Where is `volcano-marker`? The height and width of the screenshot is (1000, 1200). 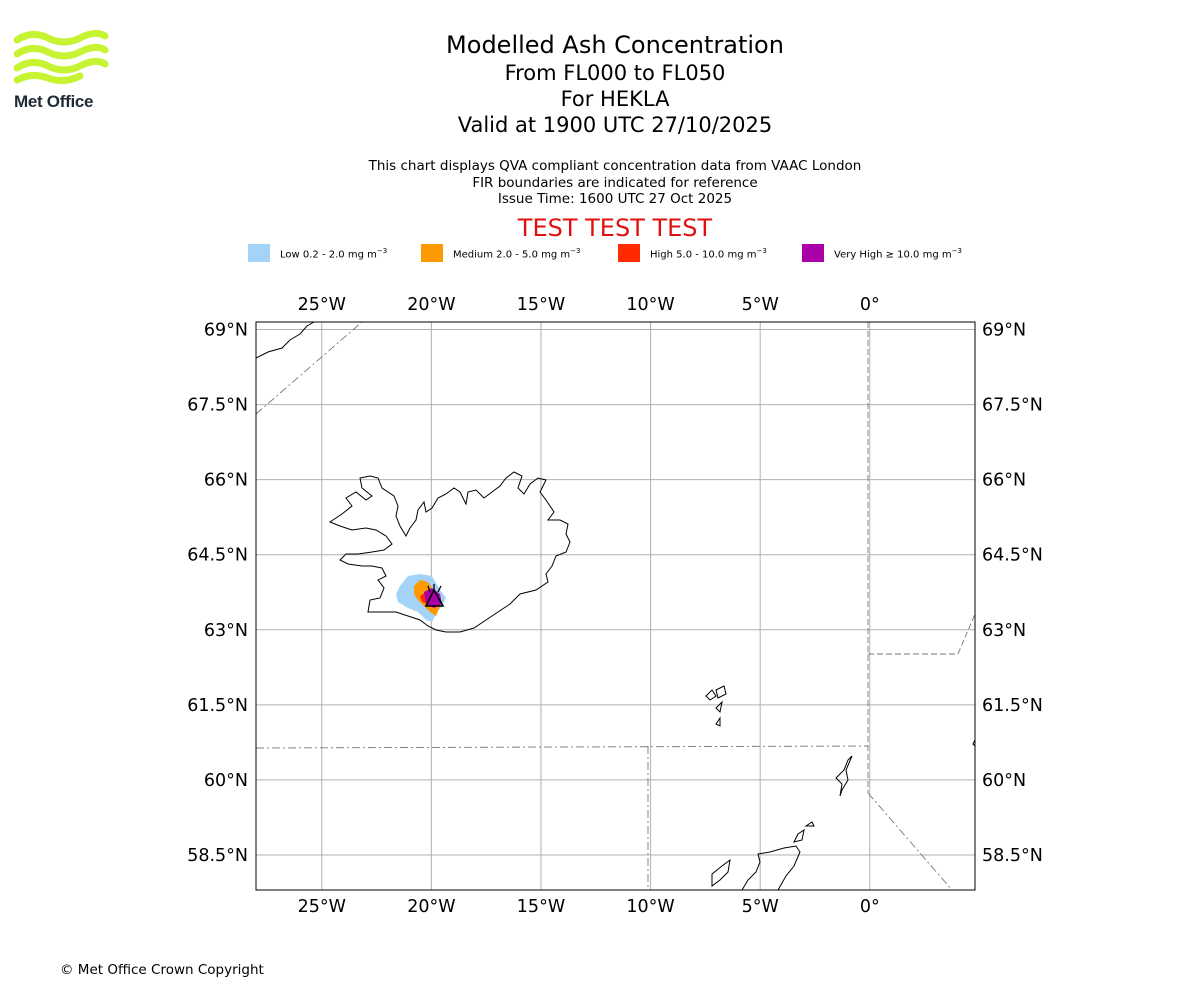
volcano-marker is located at coordinates (434, 595).